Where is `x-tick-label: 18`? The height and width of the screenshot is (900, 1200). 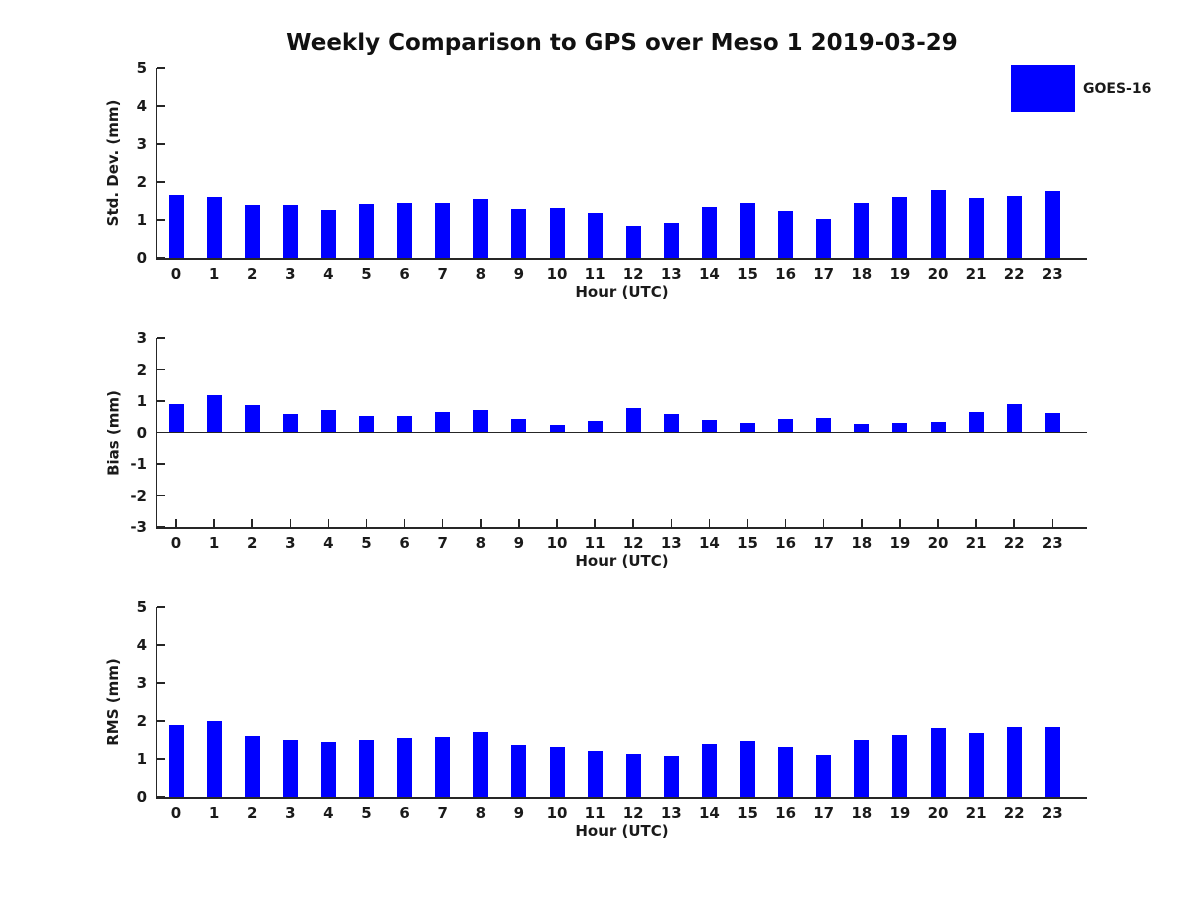 x-tick-label: 18 is located at coordinates (862, 543).